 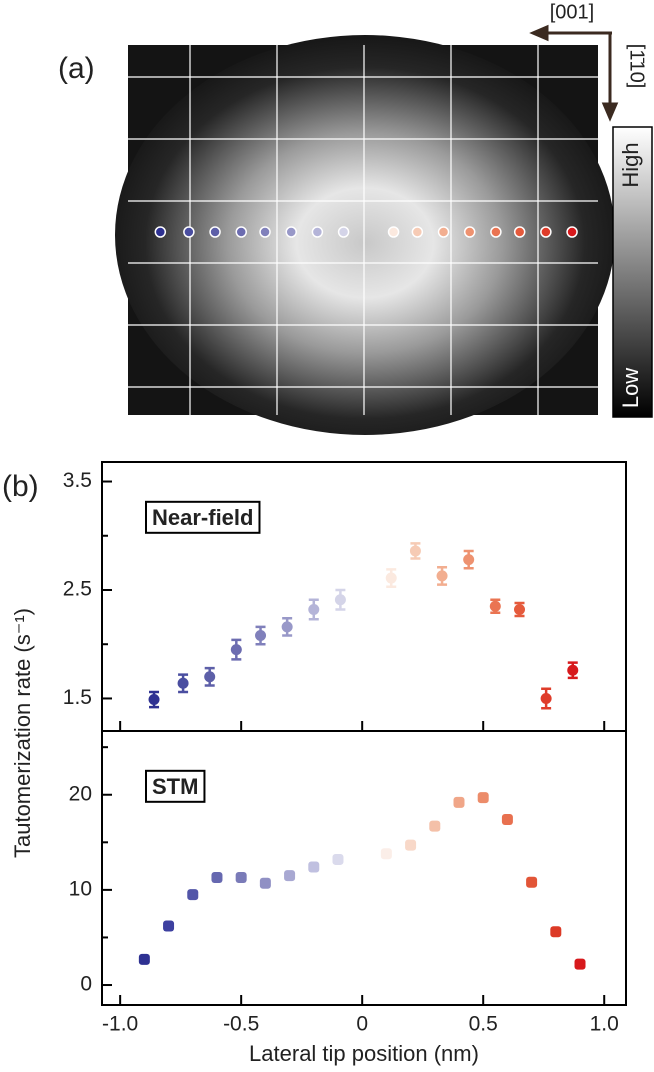 I want to click on y-tick-label: 3.5, so click(x=77, y=480).